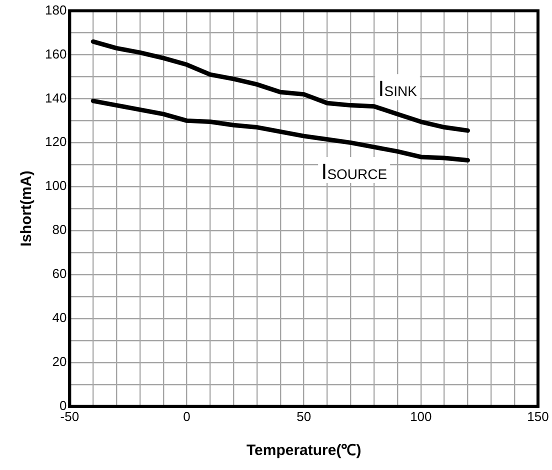 The height and width of the screenshot is (470, 552). What do you see at coordinates (59, 362) in the screenshot?
I see `y-tick-label: 20` at bounding box center [59, 362].